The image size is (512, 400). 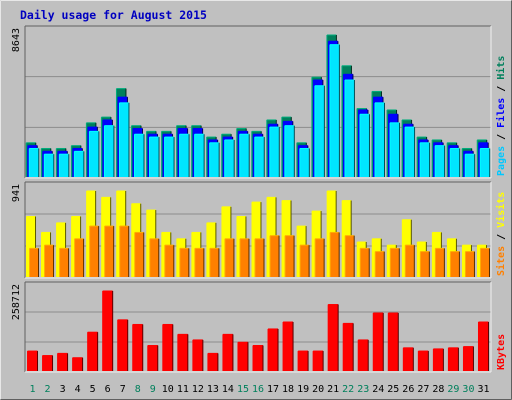 I want to click on day-label-27: 27, so click(x=423, y=389).